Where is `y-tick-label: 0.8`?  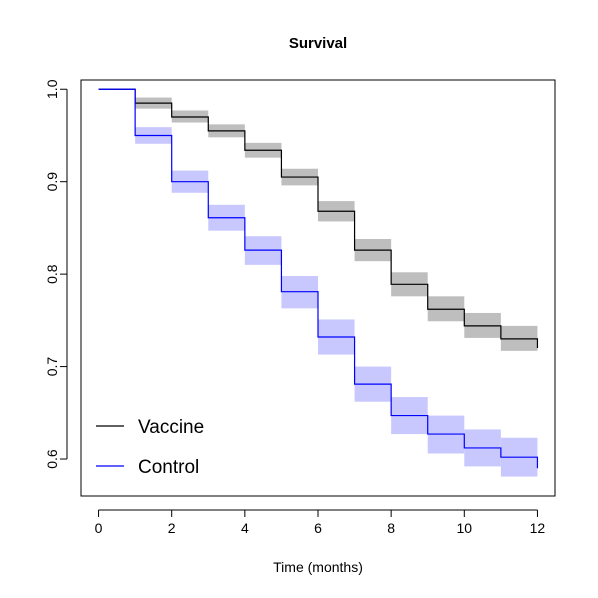
y-tick-label: 0.8 is located at coordinates (52, 274).